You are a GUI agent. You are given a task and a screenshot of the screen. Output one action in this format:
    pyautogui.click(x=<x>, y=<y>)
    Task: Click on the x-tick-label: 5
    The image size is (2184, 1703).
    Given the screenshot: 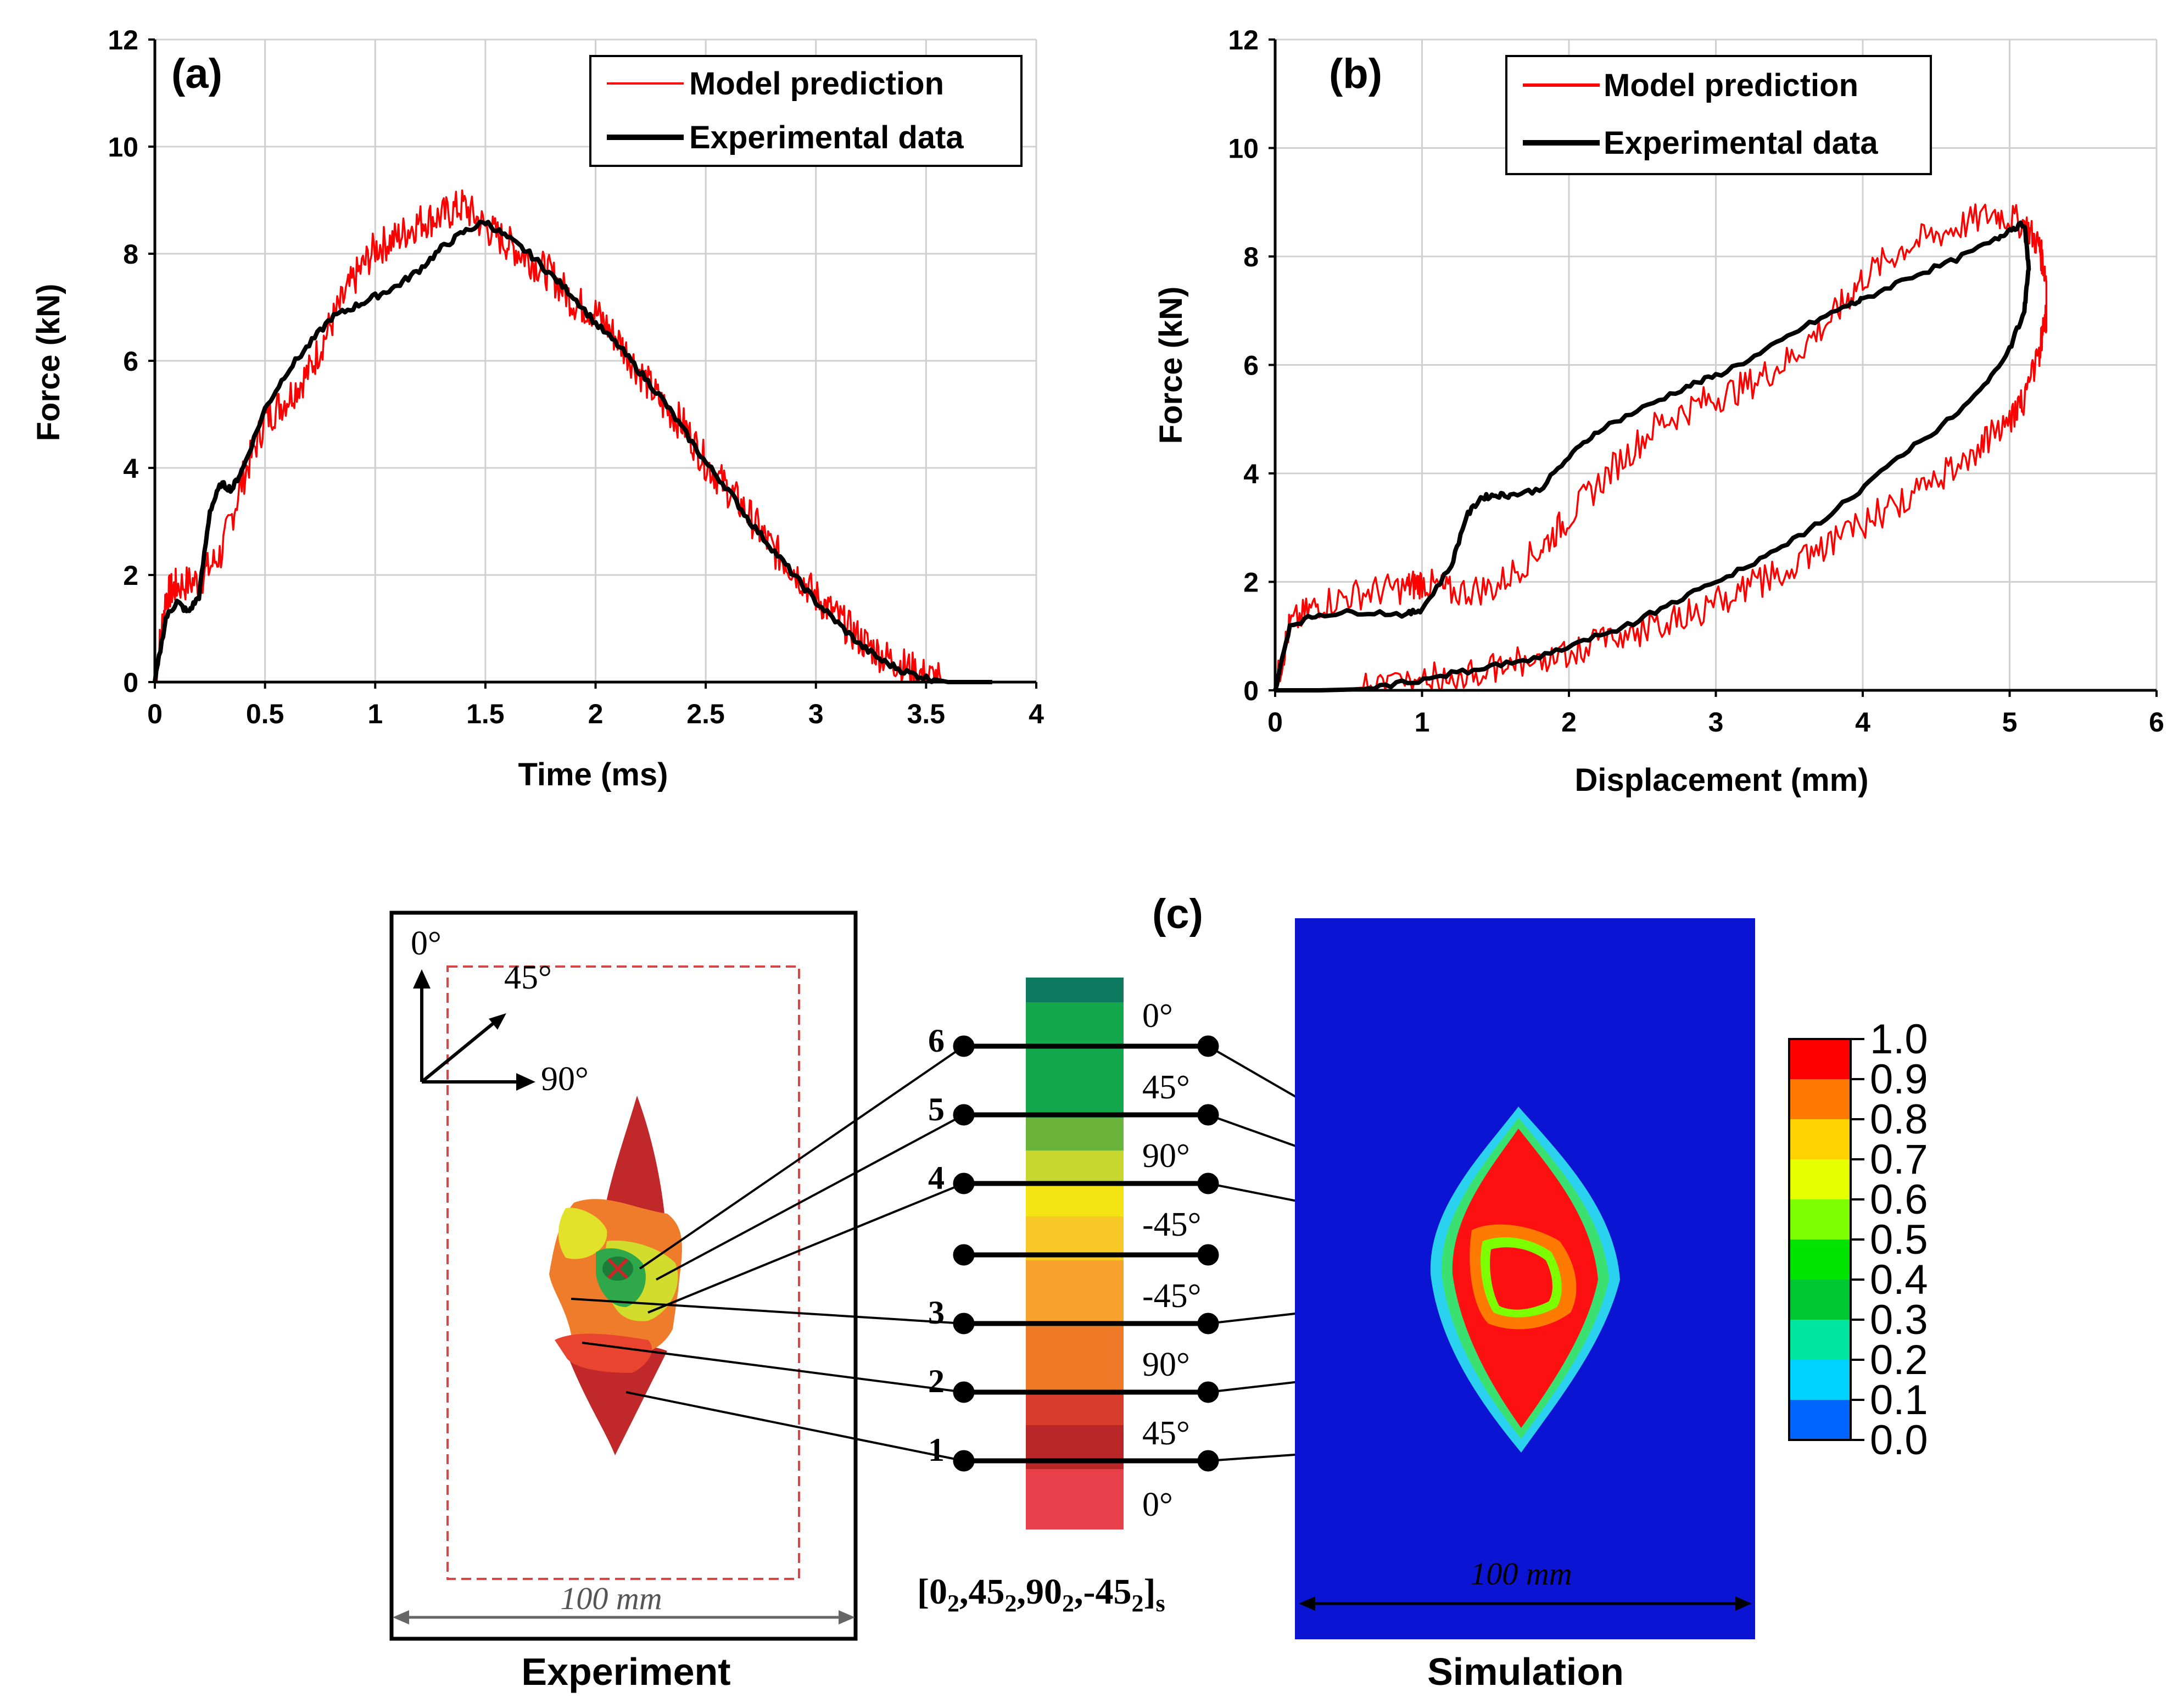 What is the action you would take?
    pyautogui.click(x=2010, y=722)
    